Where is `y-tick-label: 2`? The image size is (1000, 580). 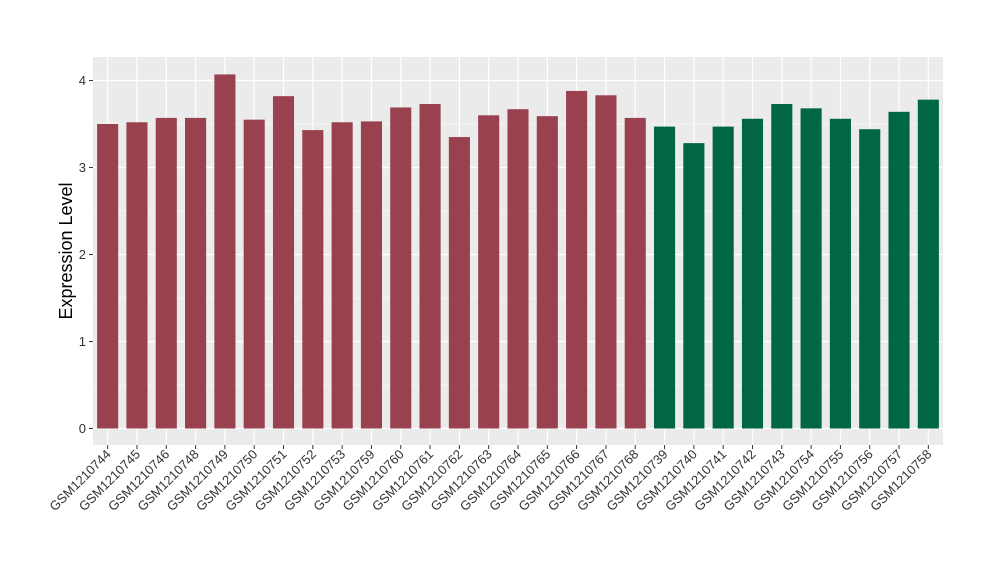
y-tick-label: 2 is located at coordinates (82, 254).